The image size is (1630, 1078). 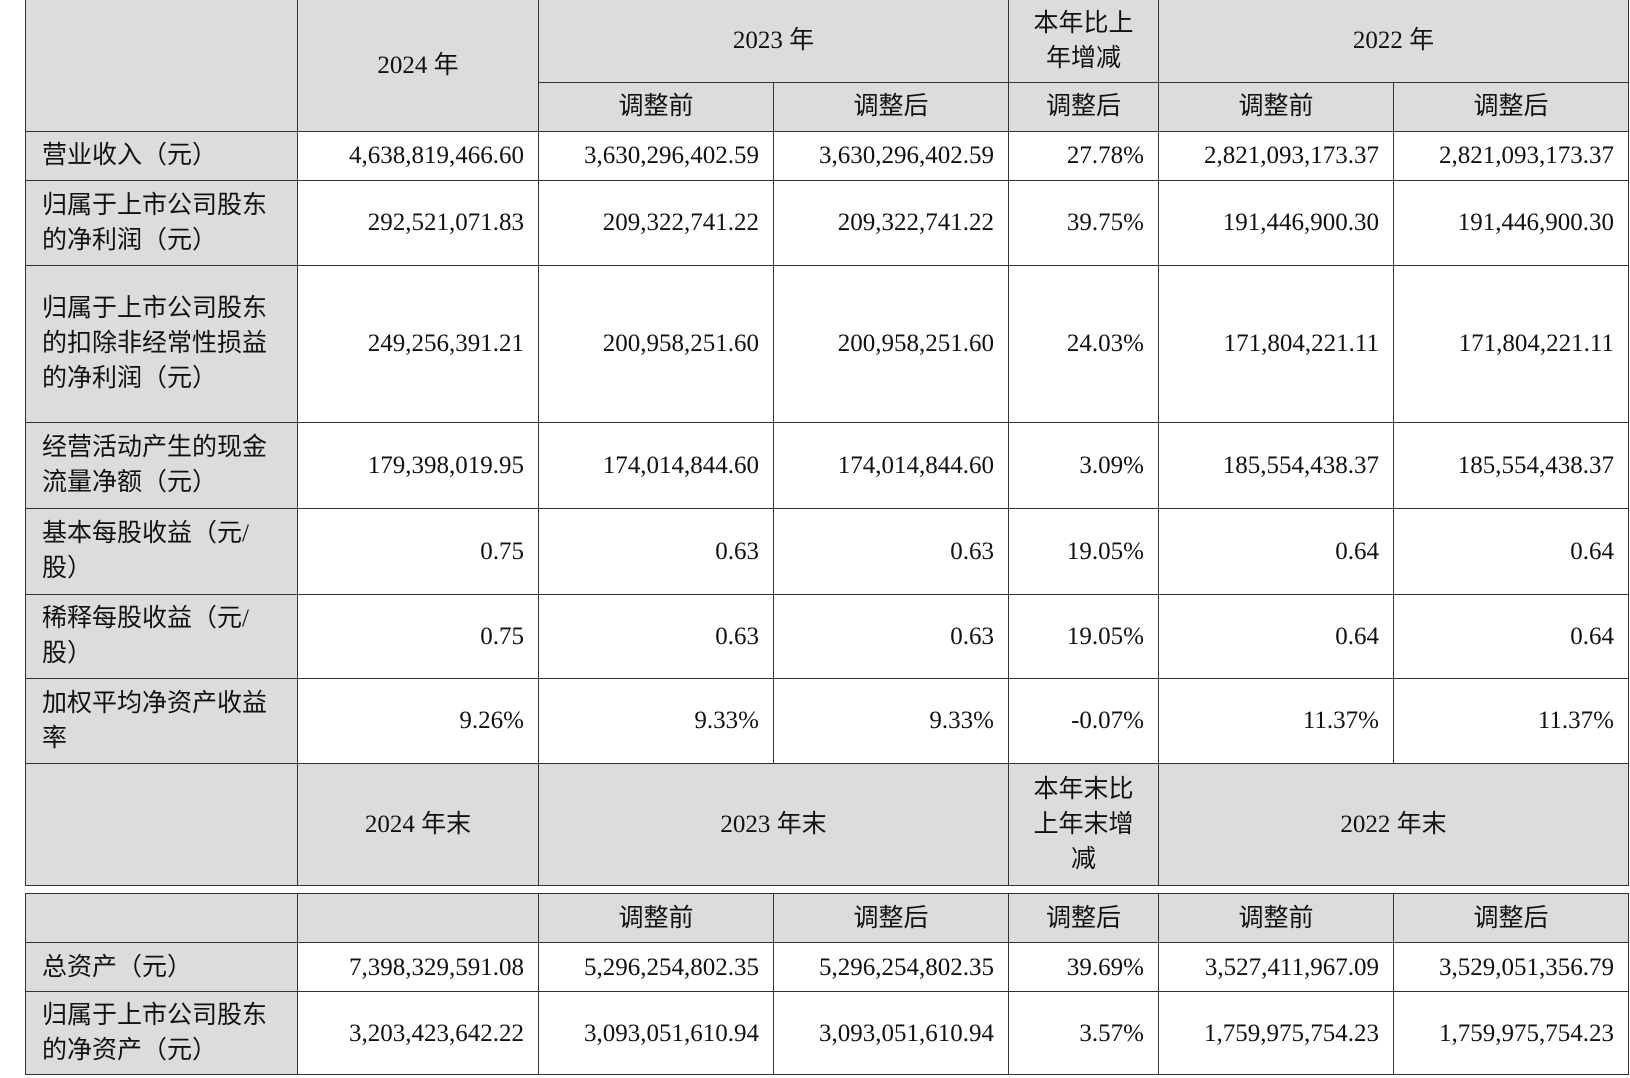 What do you see at coordinates (418, 967) in the screenshot?
I see `value-cell: 7,398,329,591.08` at bounding box center [418, 967].